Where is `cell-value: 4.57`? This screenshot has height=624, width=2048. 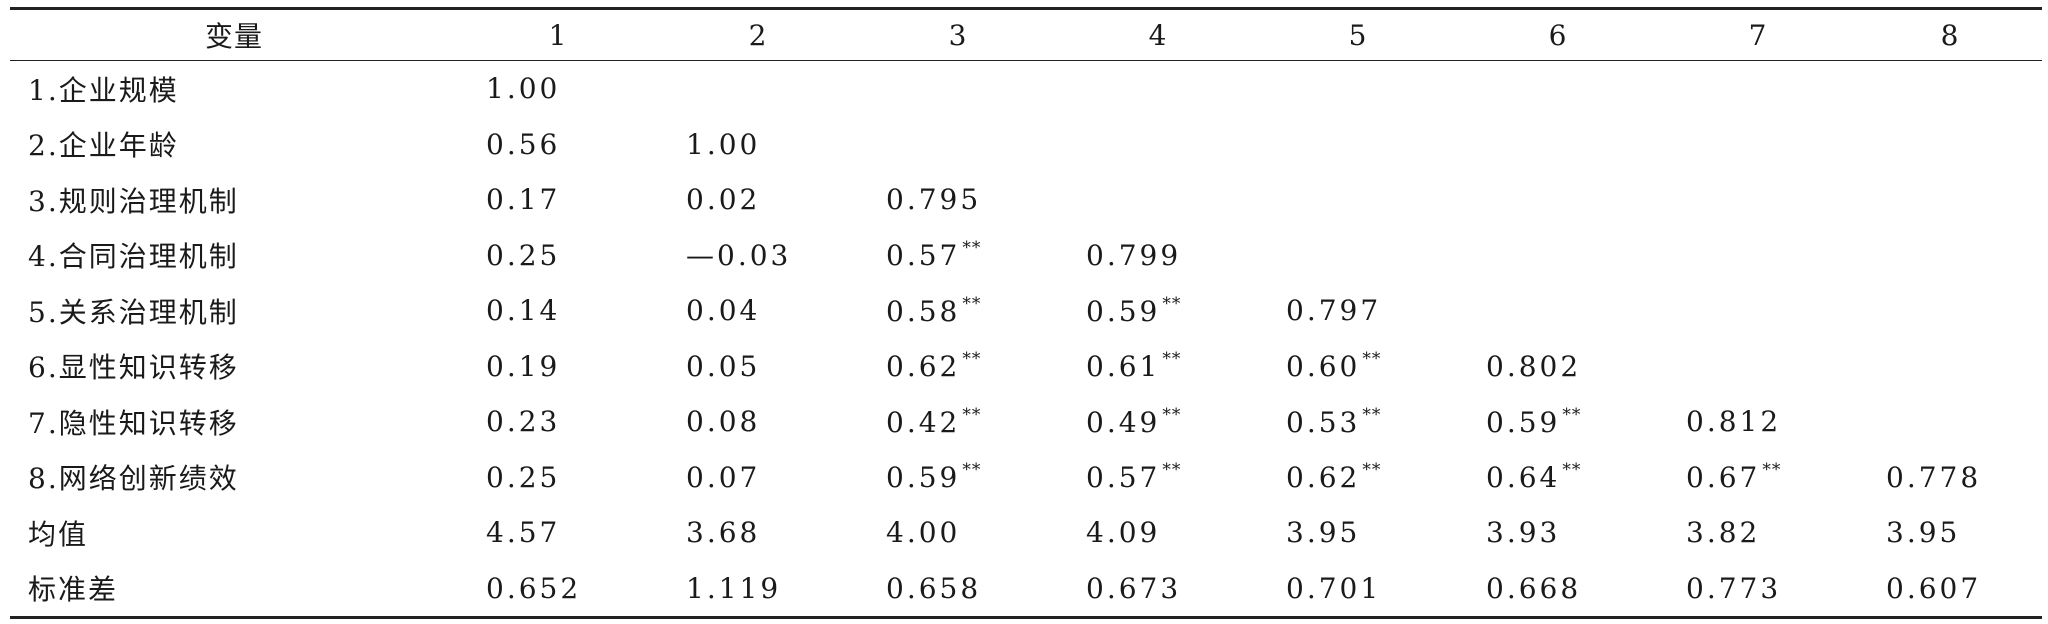 cell-value: 4.57 is located at coordinates (523, 533).